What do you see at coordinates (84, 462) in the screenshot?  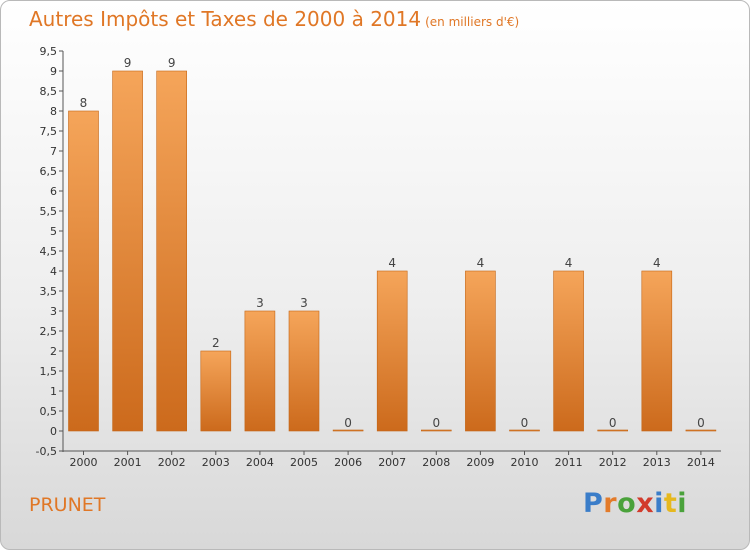 I see `x-tick-label-2000: 2000` at bounding box center [84, 462].